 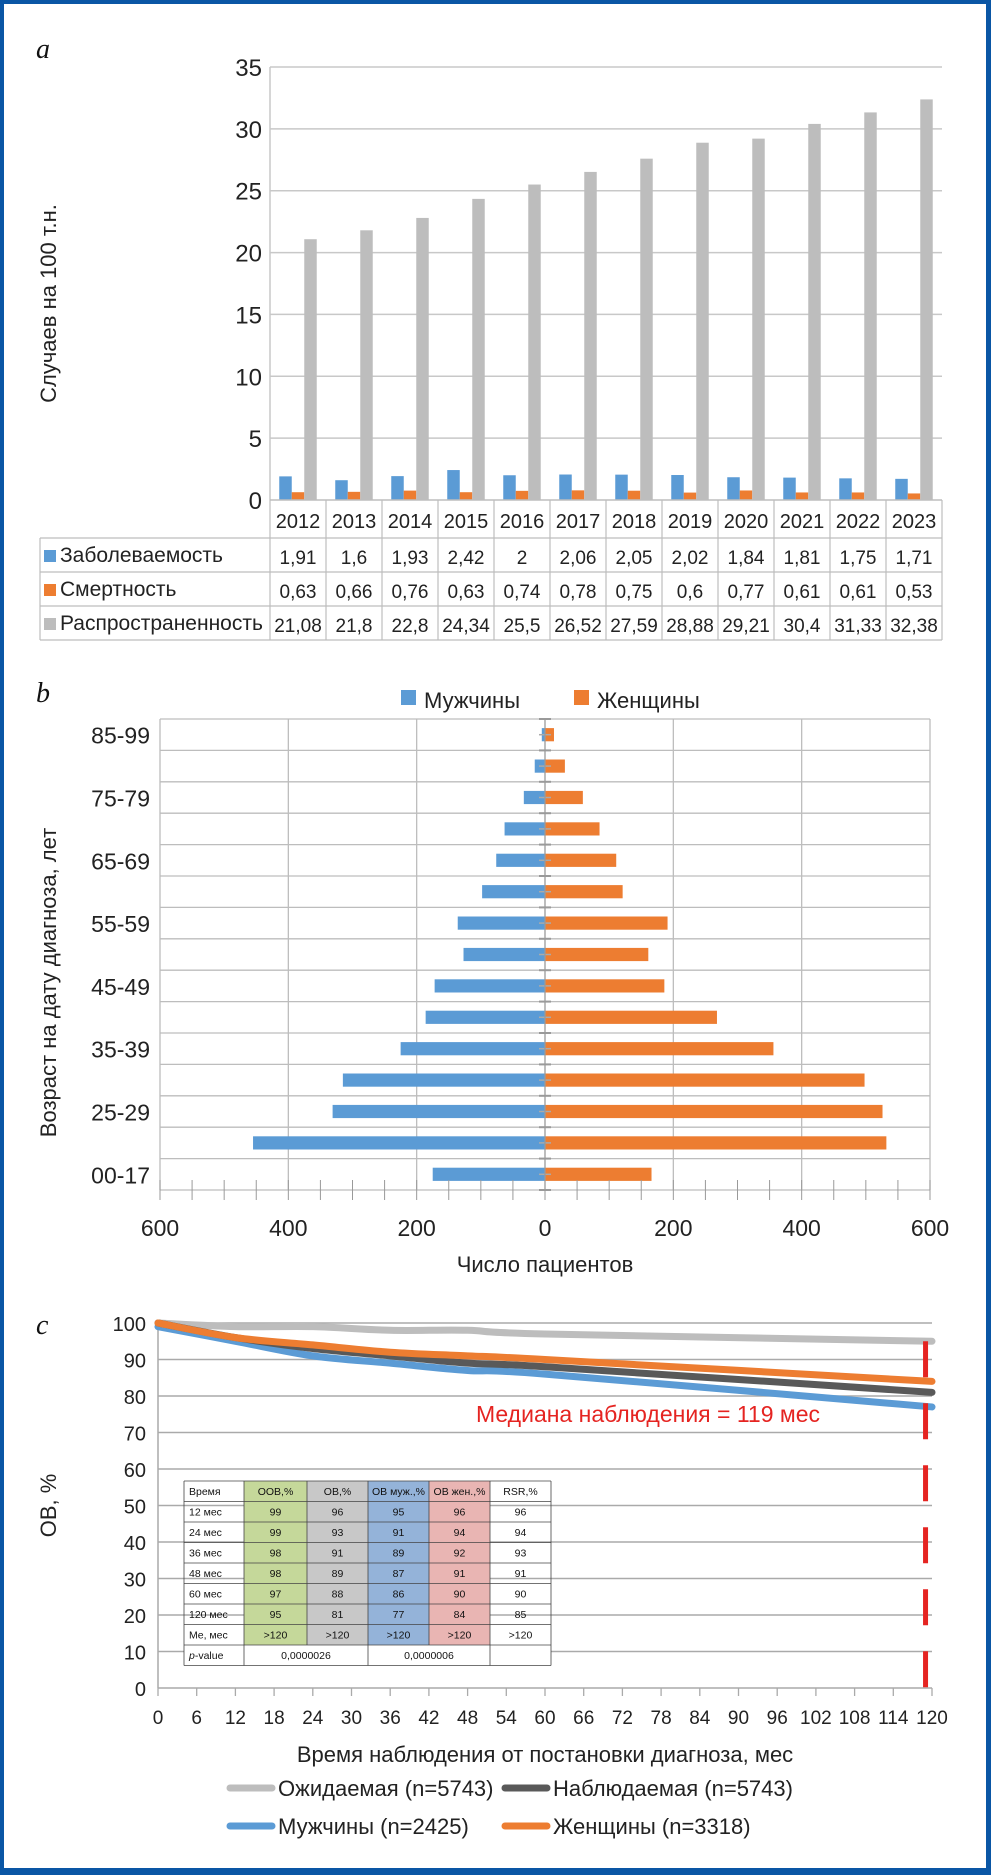 I want to click on x-tick-label: 108, so click(x=855, y=1718).